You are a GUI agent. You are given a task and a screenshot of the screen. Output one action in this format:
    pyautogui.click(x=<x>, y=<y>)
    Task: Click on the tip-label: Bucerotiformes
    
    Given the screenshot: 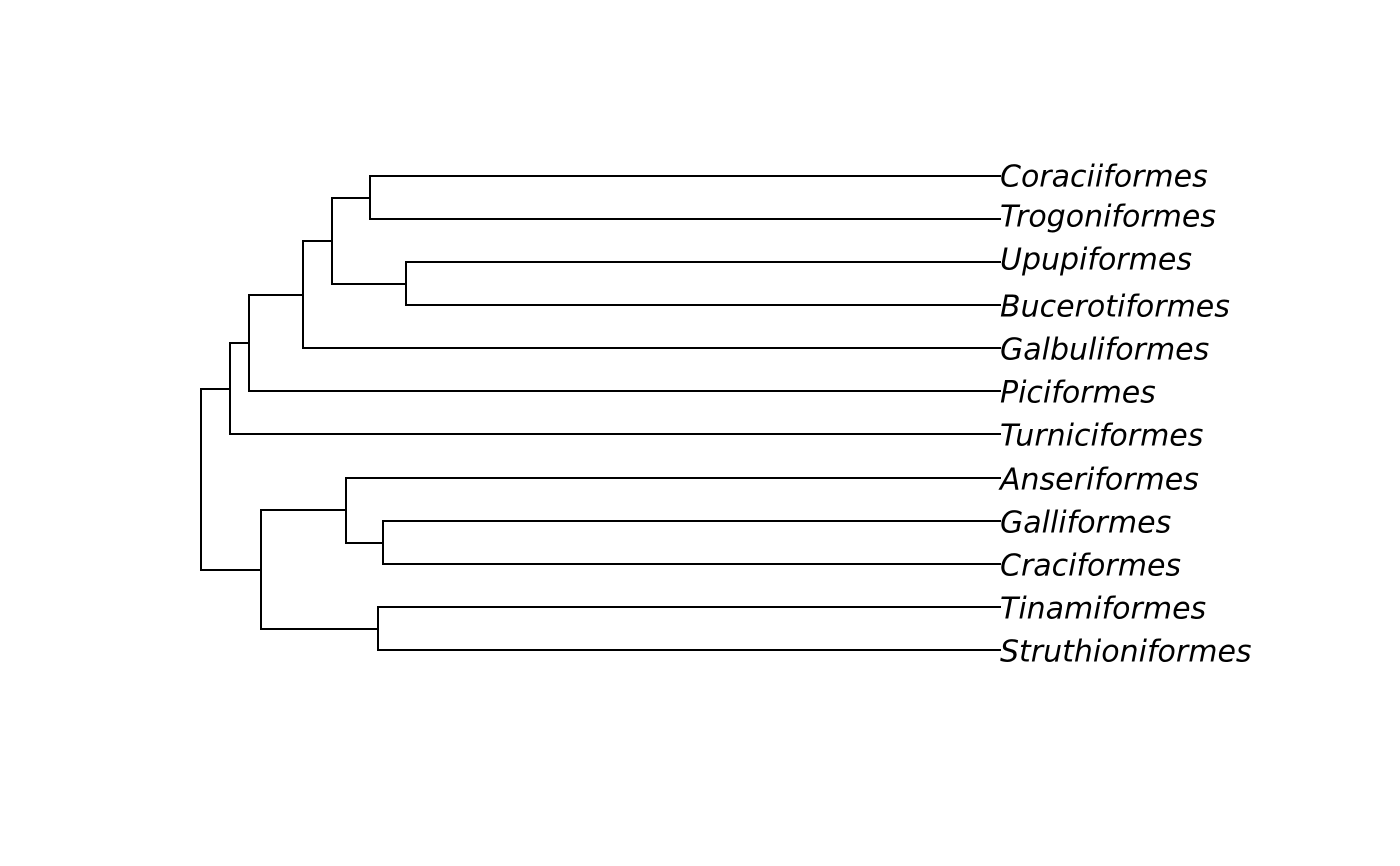 What is the action you would take?
    pyautogui.click(x=1115, y=307)
    